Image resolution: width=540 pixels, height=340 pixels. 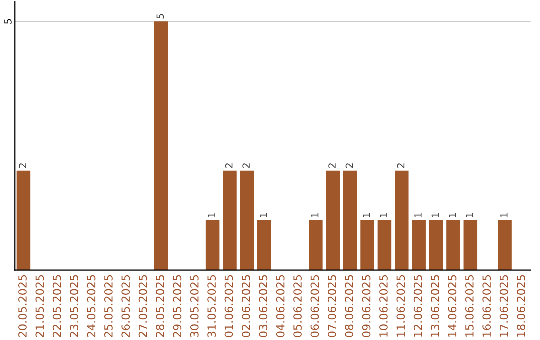 What do you see at coordinates (74, 306) in the screenshot?
I see `x-tick-label: 23.05.2025` at bounding box center [74, 306].